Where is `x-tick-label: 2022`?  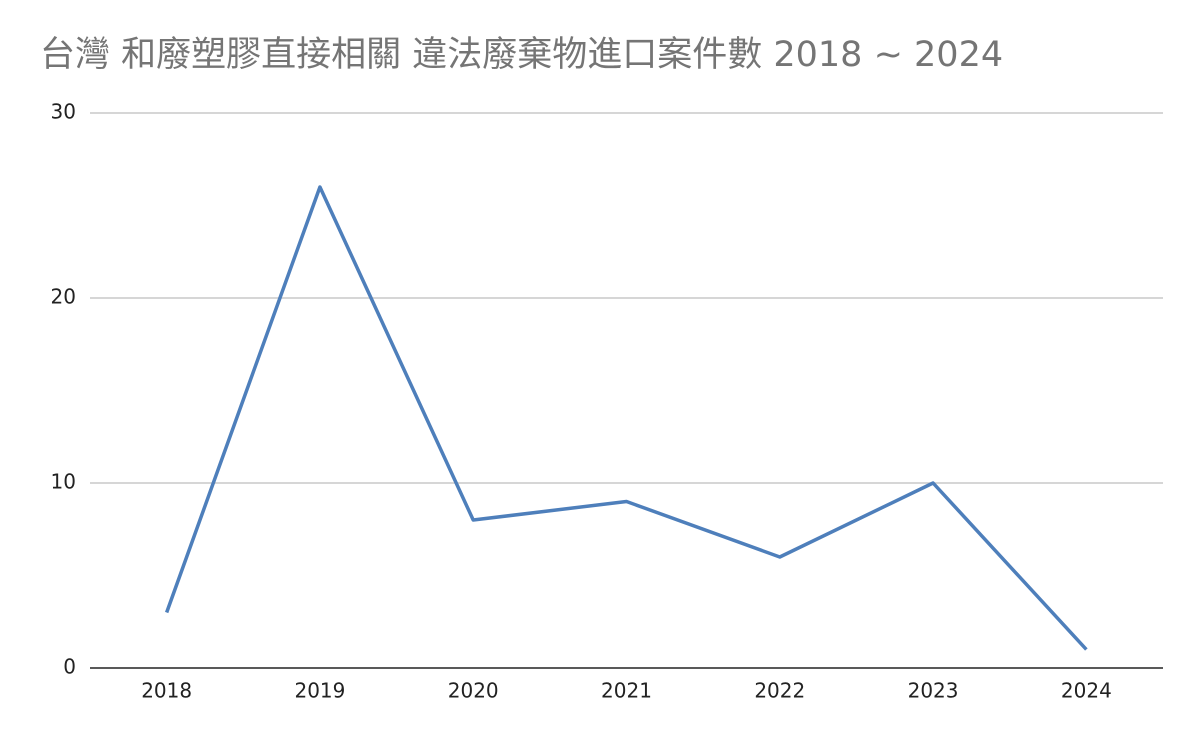 x-tick-label: 2022 is located at coordinates (779, 691).